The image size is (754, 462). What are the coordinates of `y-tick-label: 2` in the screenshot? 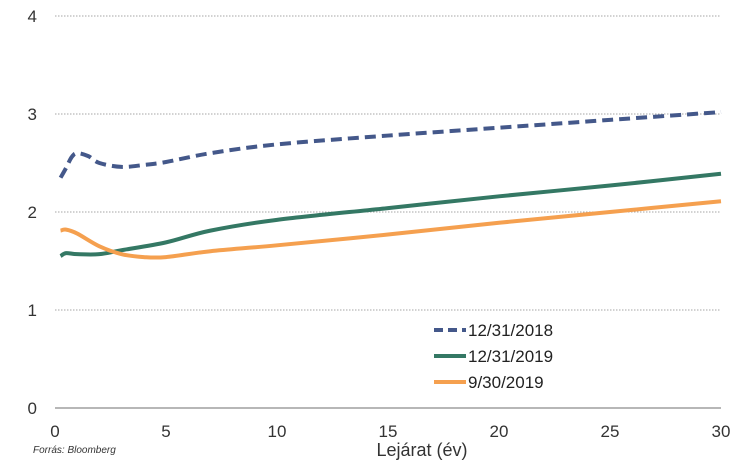 It's located at (32, 212).